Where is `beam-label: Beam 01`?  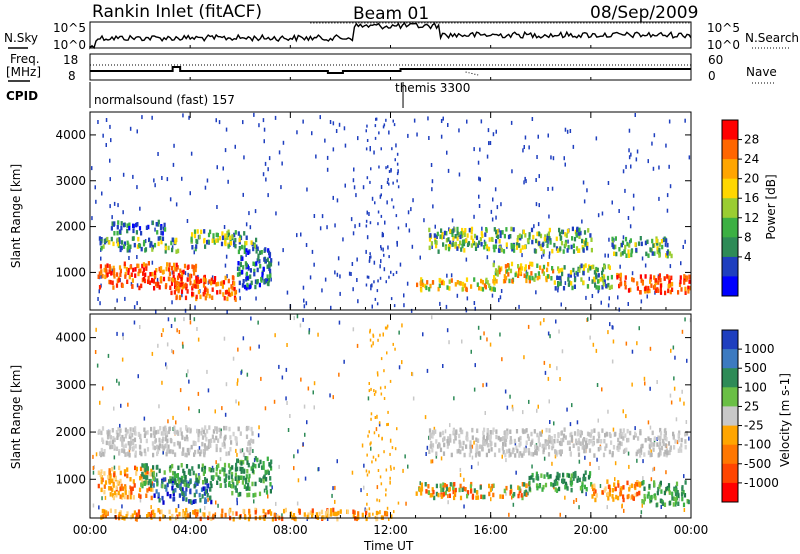 beam-label: Beam 01 is located at coordinates (391, 14).